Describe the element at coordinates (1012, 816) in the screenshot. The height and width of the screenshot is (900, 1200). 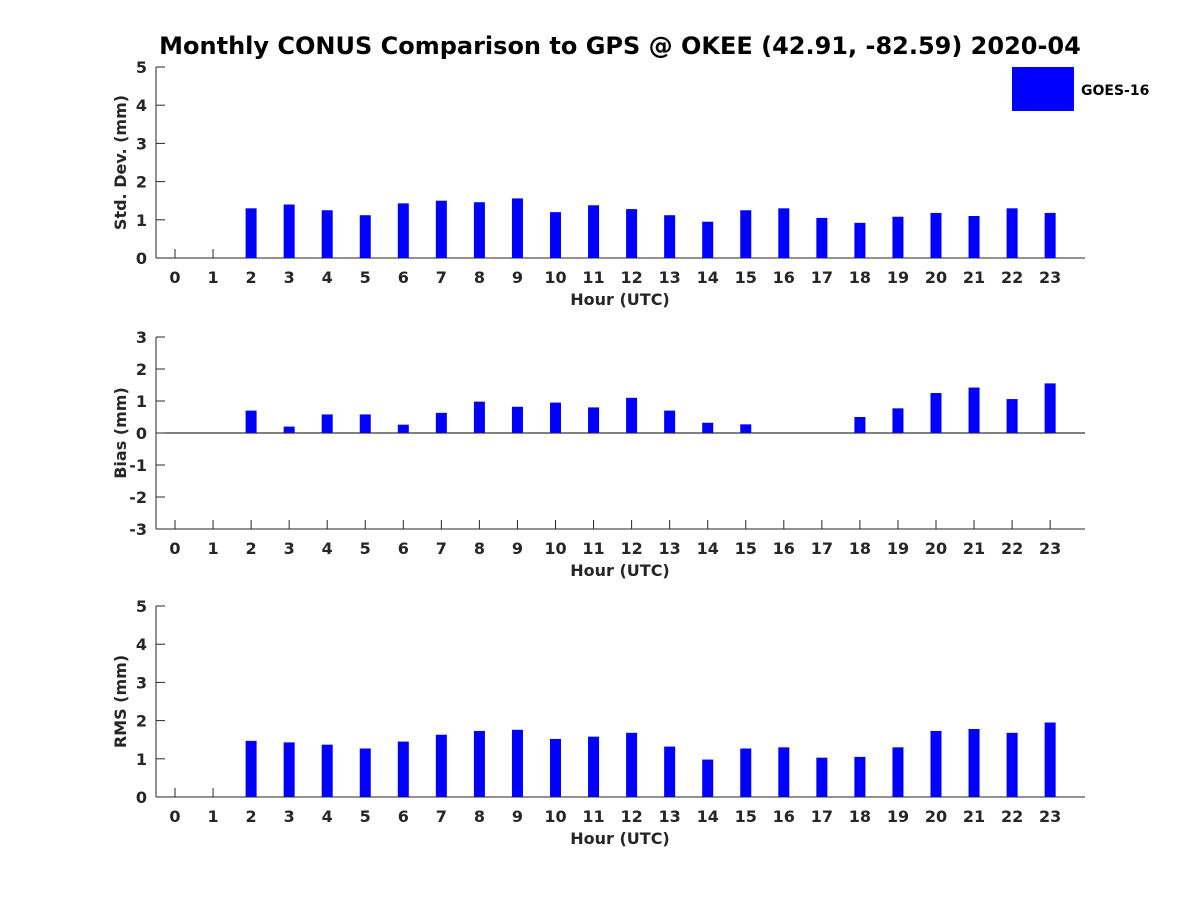
I see `x-tick-label: 22` at that location.